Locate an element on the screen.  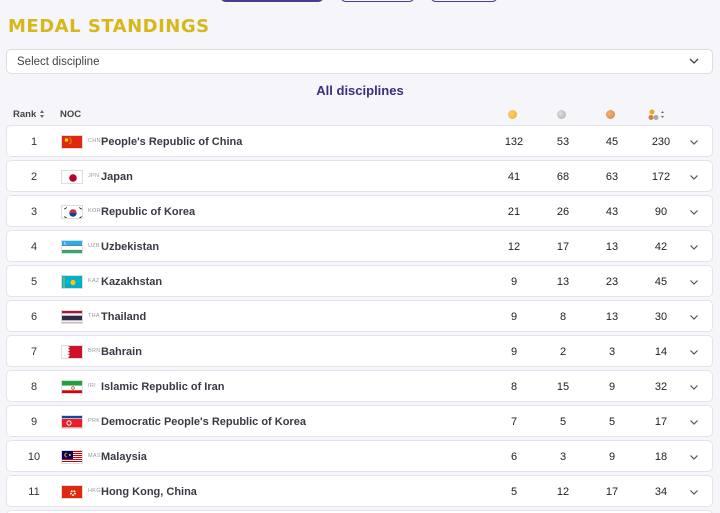
country-name: Democratic People's Republic of Korea is located at coordinates (203, 422).